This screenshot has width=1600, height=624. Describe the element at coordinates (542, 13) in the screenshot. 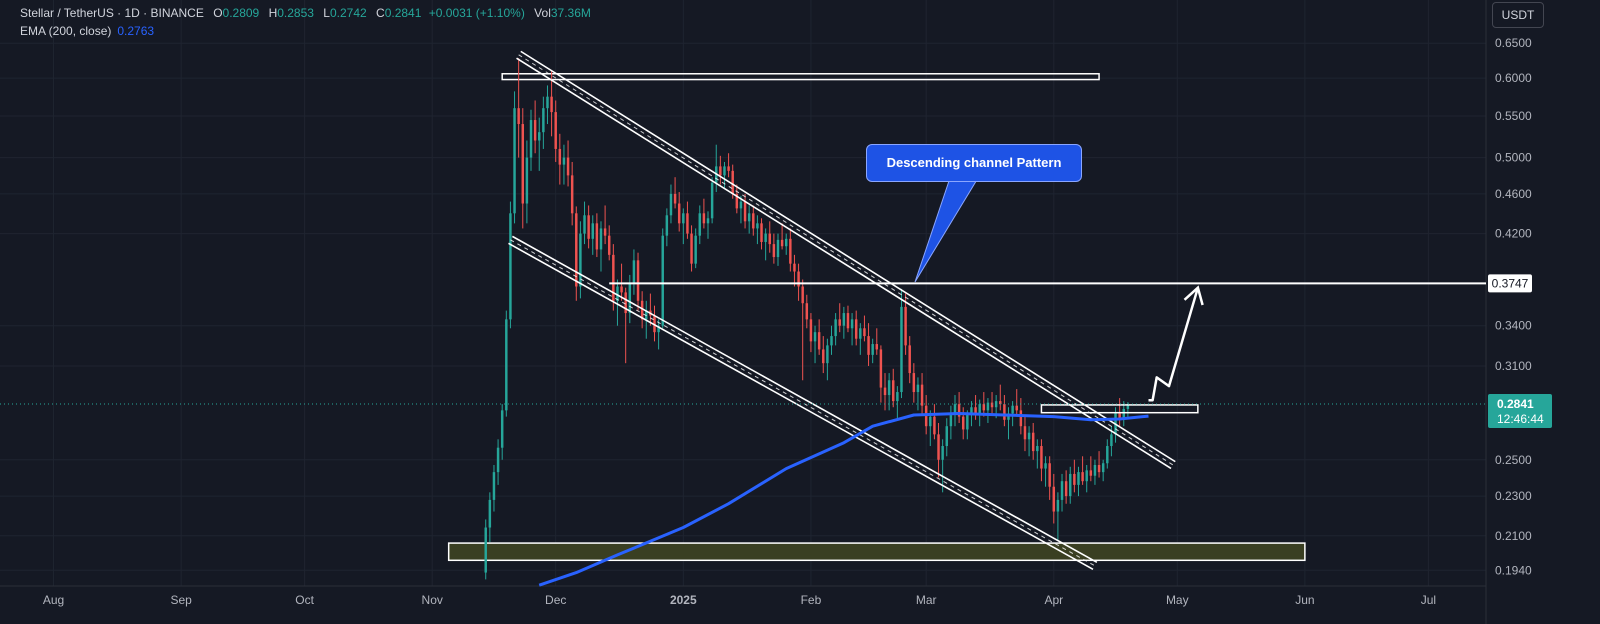

I see `volume-label: Vol` at that location.